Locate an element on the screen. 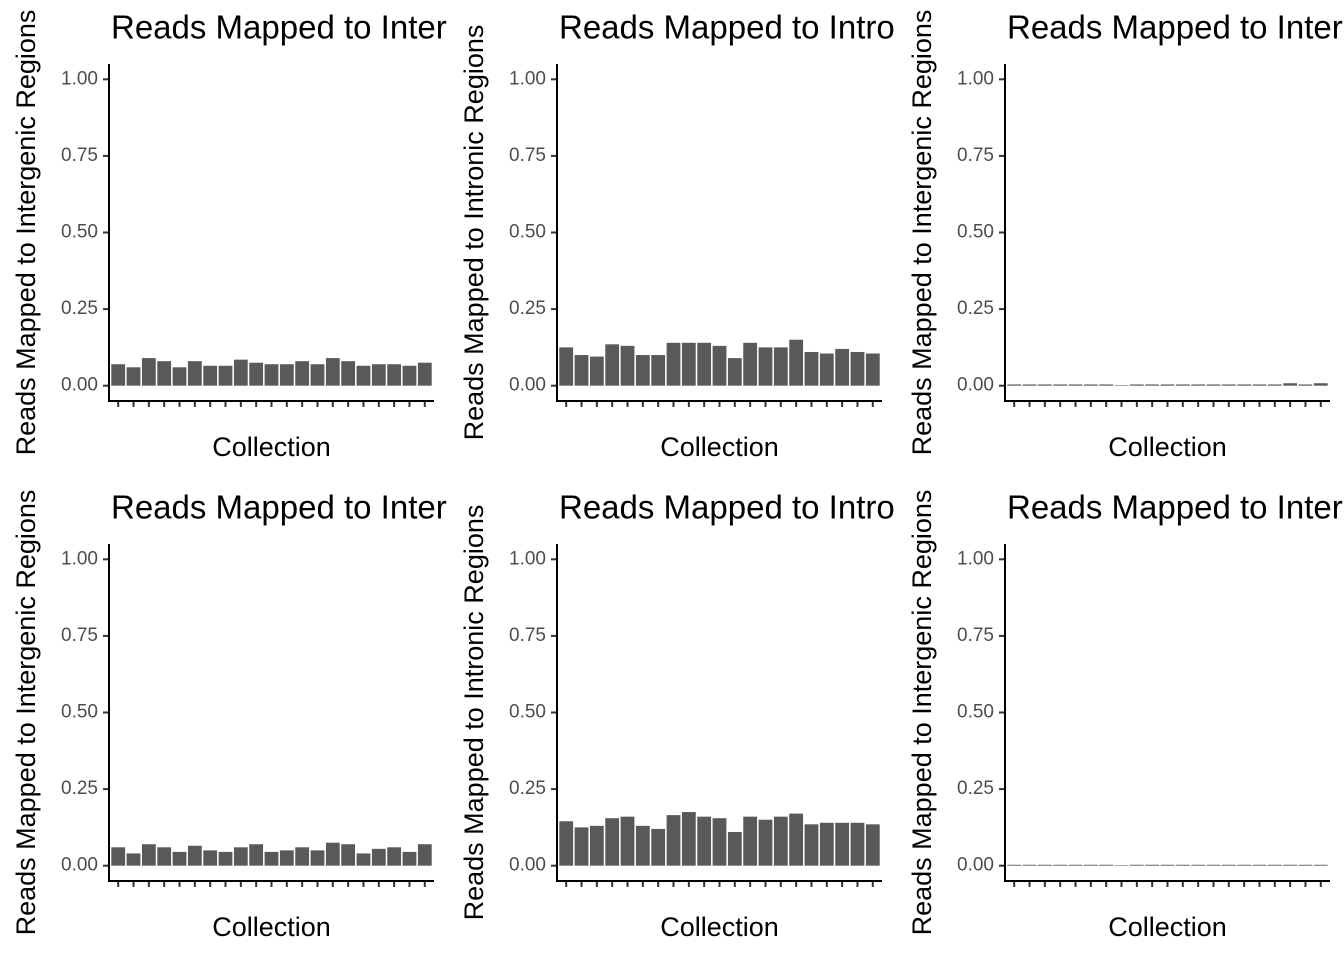  chart-title: Reads Mapped to Intronic Regions is located at coordinates (813, 27).